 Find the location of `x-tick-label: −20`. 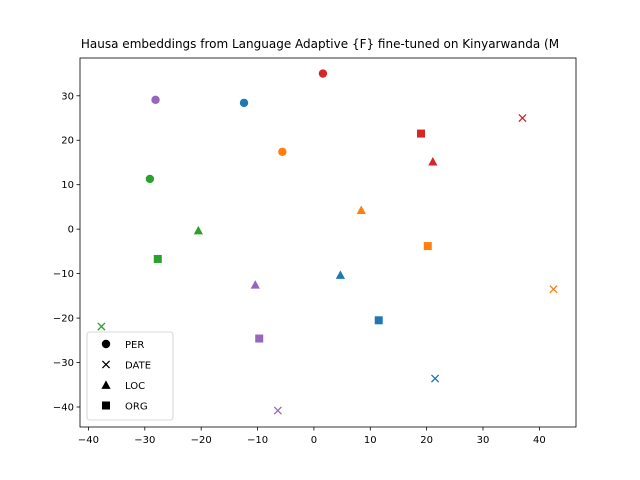

x-tick-label: −20 is located at coordinates (201, 440).